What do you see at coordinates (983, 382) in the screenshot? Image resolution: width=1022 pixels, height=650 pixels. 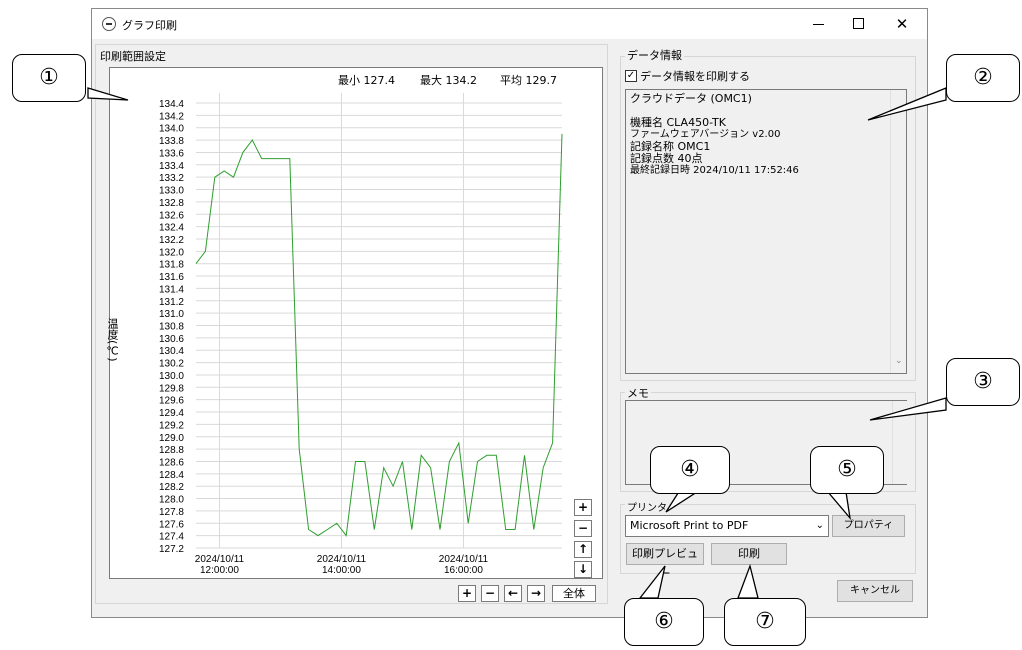 I see `callout-3: ③` at bounding box center [983, 382].